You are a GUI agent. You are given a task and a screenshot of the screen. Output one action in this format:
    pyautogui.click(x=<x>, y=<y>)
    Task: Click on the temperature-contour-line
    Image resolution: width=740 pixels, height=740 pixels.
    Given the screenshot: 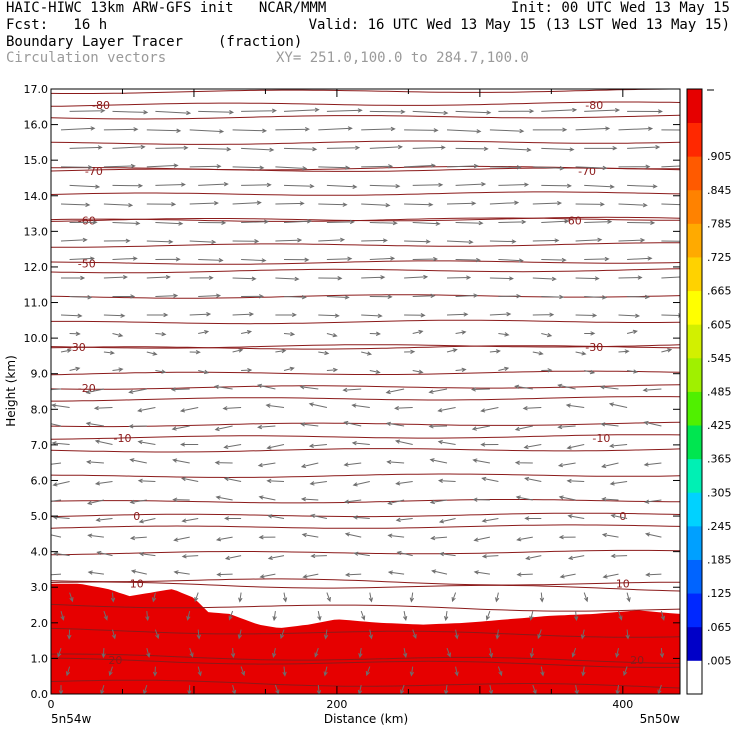 What is the action you would take?
    pyautogui.click(x=365, y=104)
    